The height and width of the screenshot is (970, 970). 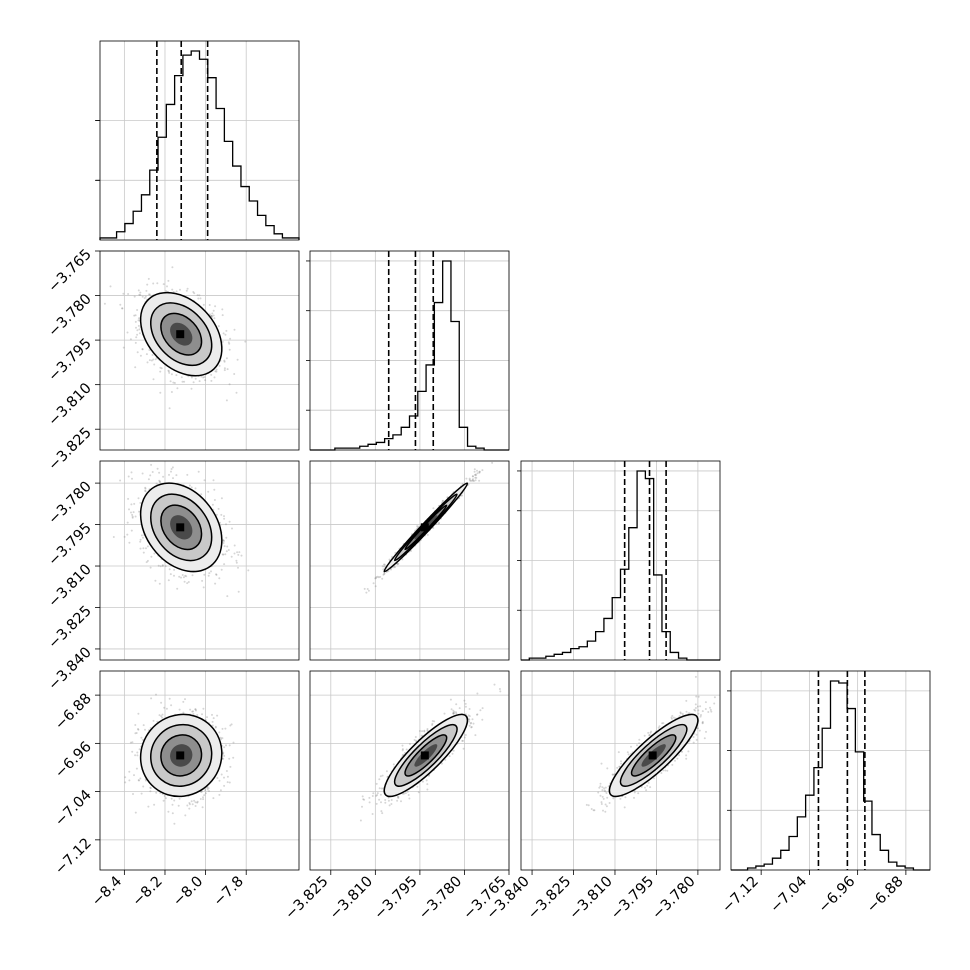 I want to click on histogram-1-frame, so click(x=409, y=350).